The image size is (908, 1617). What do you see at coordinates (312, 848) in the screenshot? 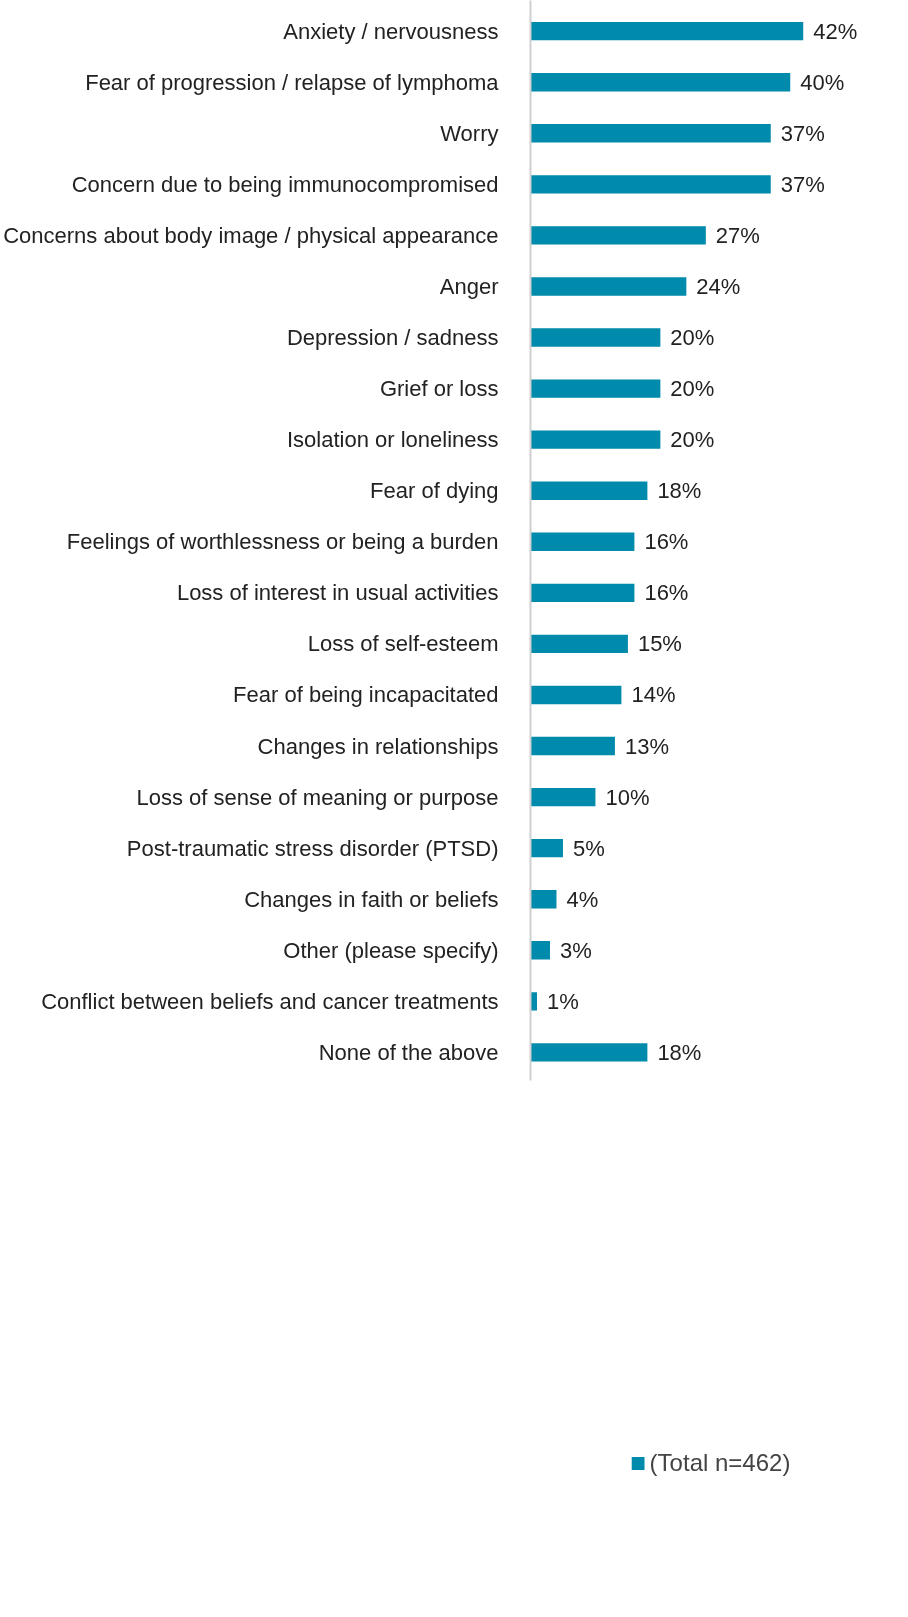
I see `y-tick-label: Post-traumatic stress disorder (PTSD)` at bounding box center [312, 848].